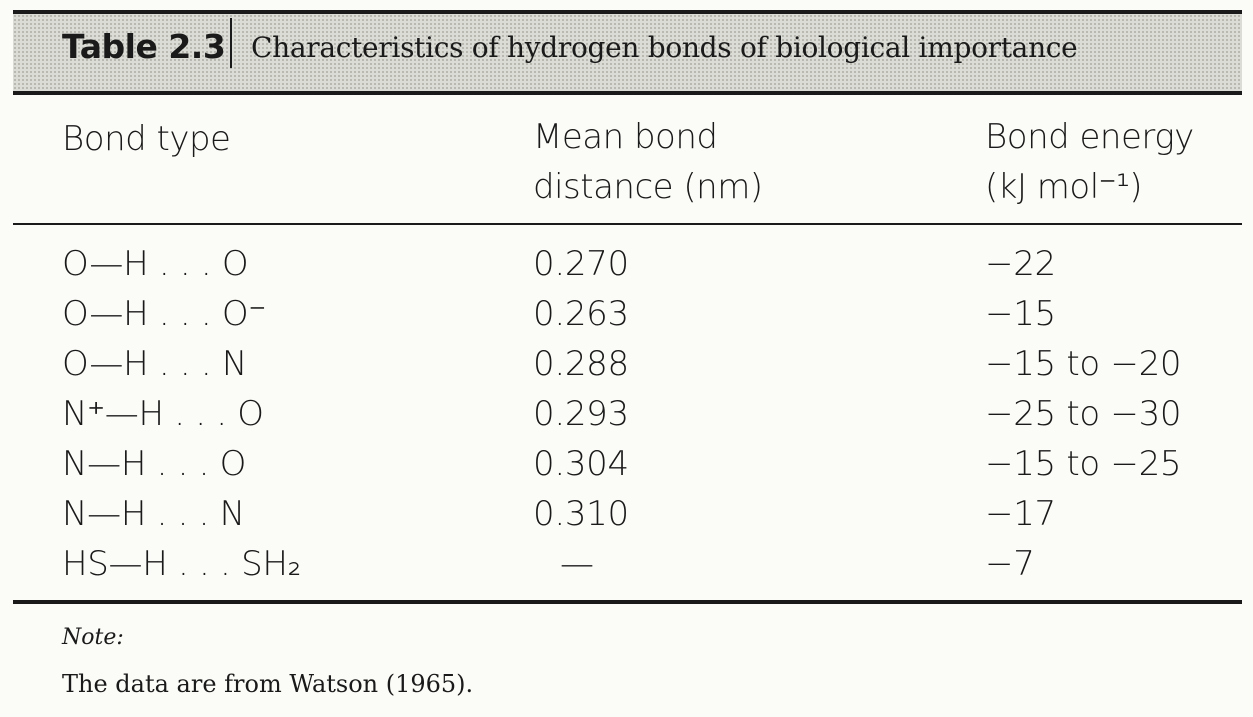 The image size is (1253, 717). What do you see at coordinates (1010, 564) in the screenshot?
I see `energy-cell: −7` at bounding box center [1010, 564].